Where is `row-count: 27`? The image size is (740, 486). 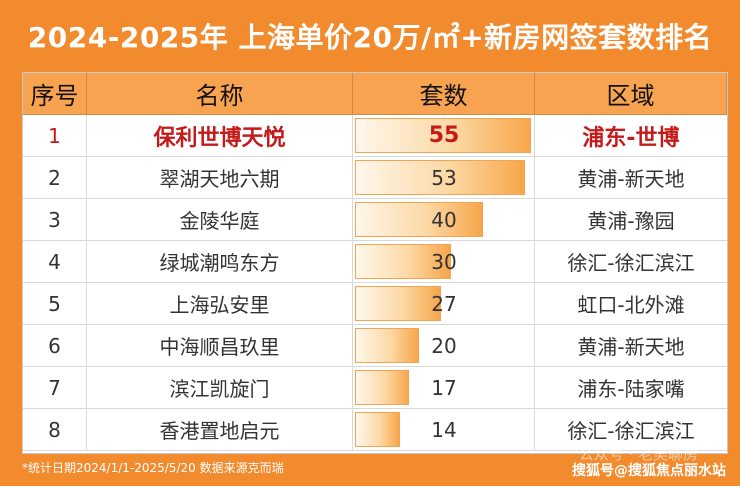 row-count: 27 is located at coordinates (444, 303).